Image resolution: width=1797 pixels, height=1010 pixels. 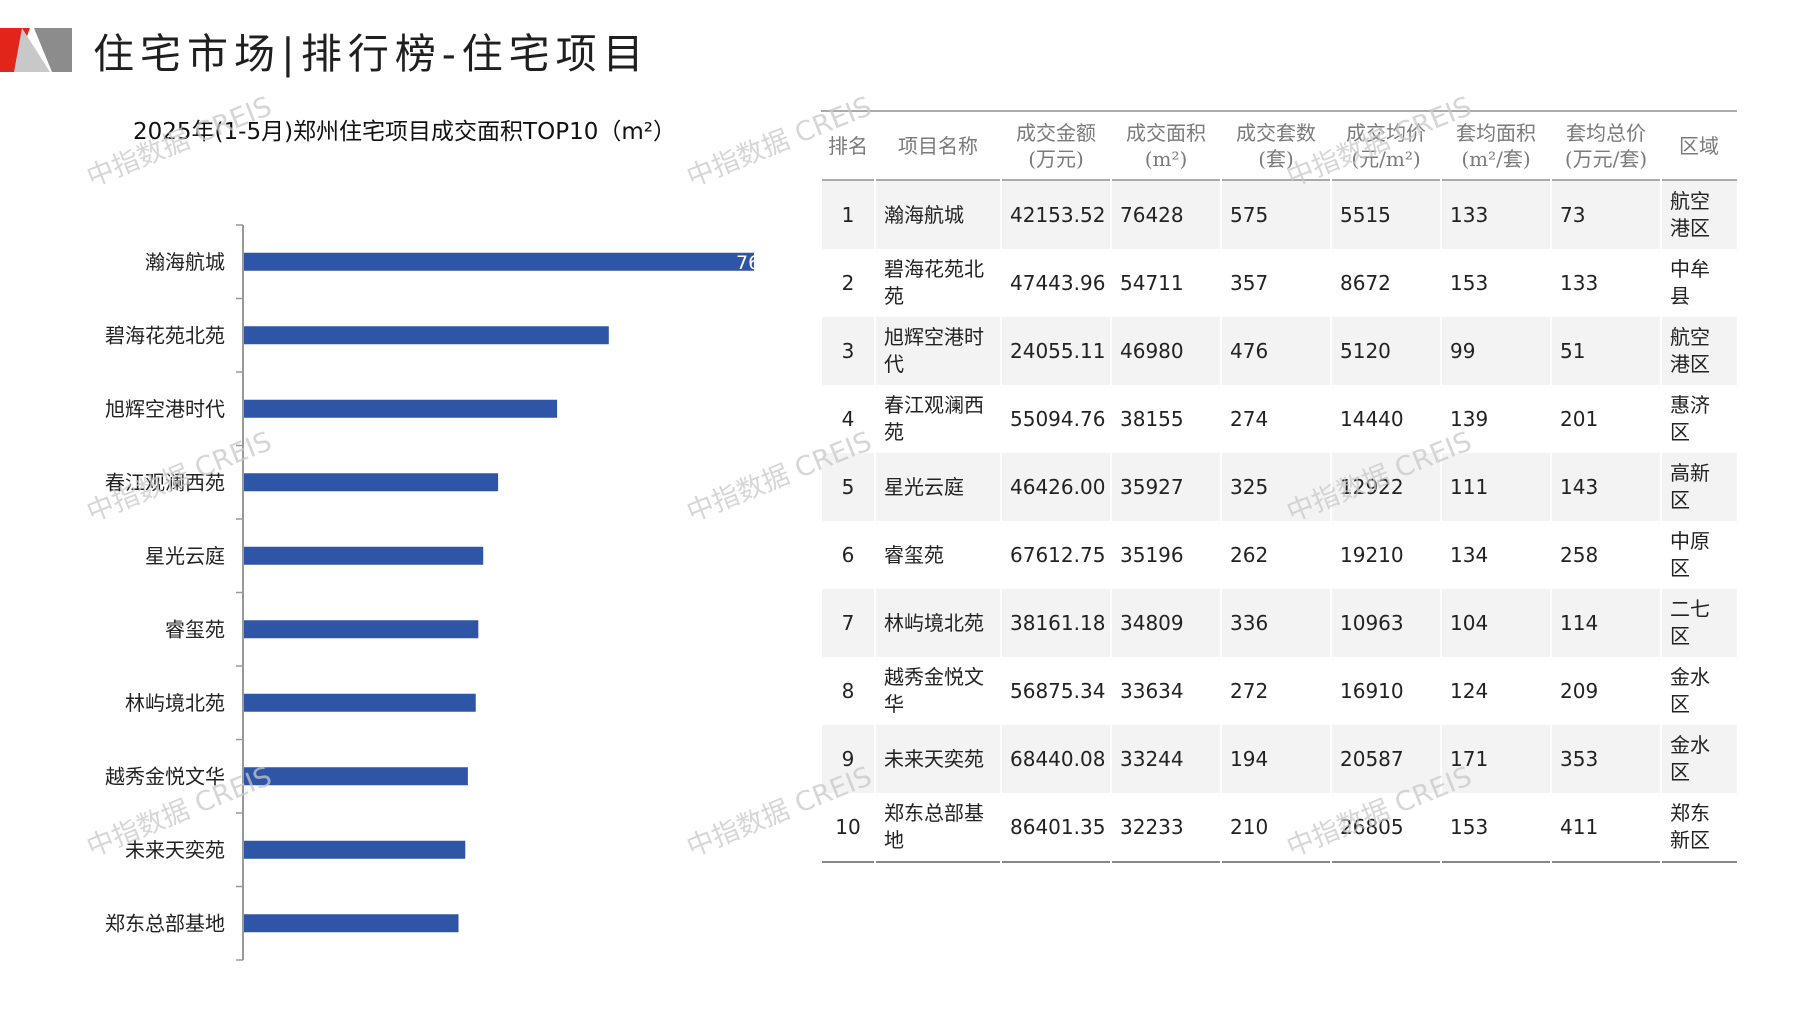 I want to click on table-row: 10 郑东总部基地 86401.35 32233 210 26805 153 411 郑东新区, so click(x=1278, y=827).